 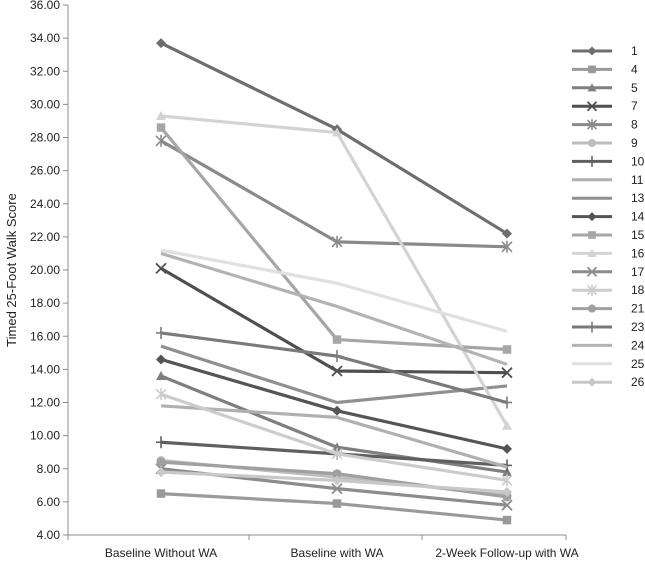 I want to click on legend-item: 25, so click(x=608, y=364).